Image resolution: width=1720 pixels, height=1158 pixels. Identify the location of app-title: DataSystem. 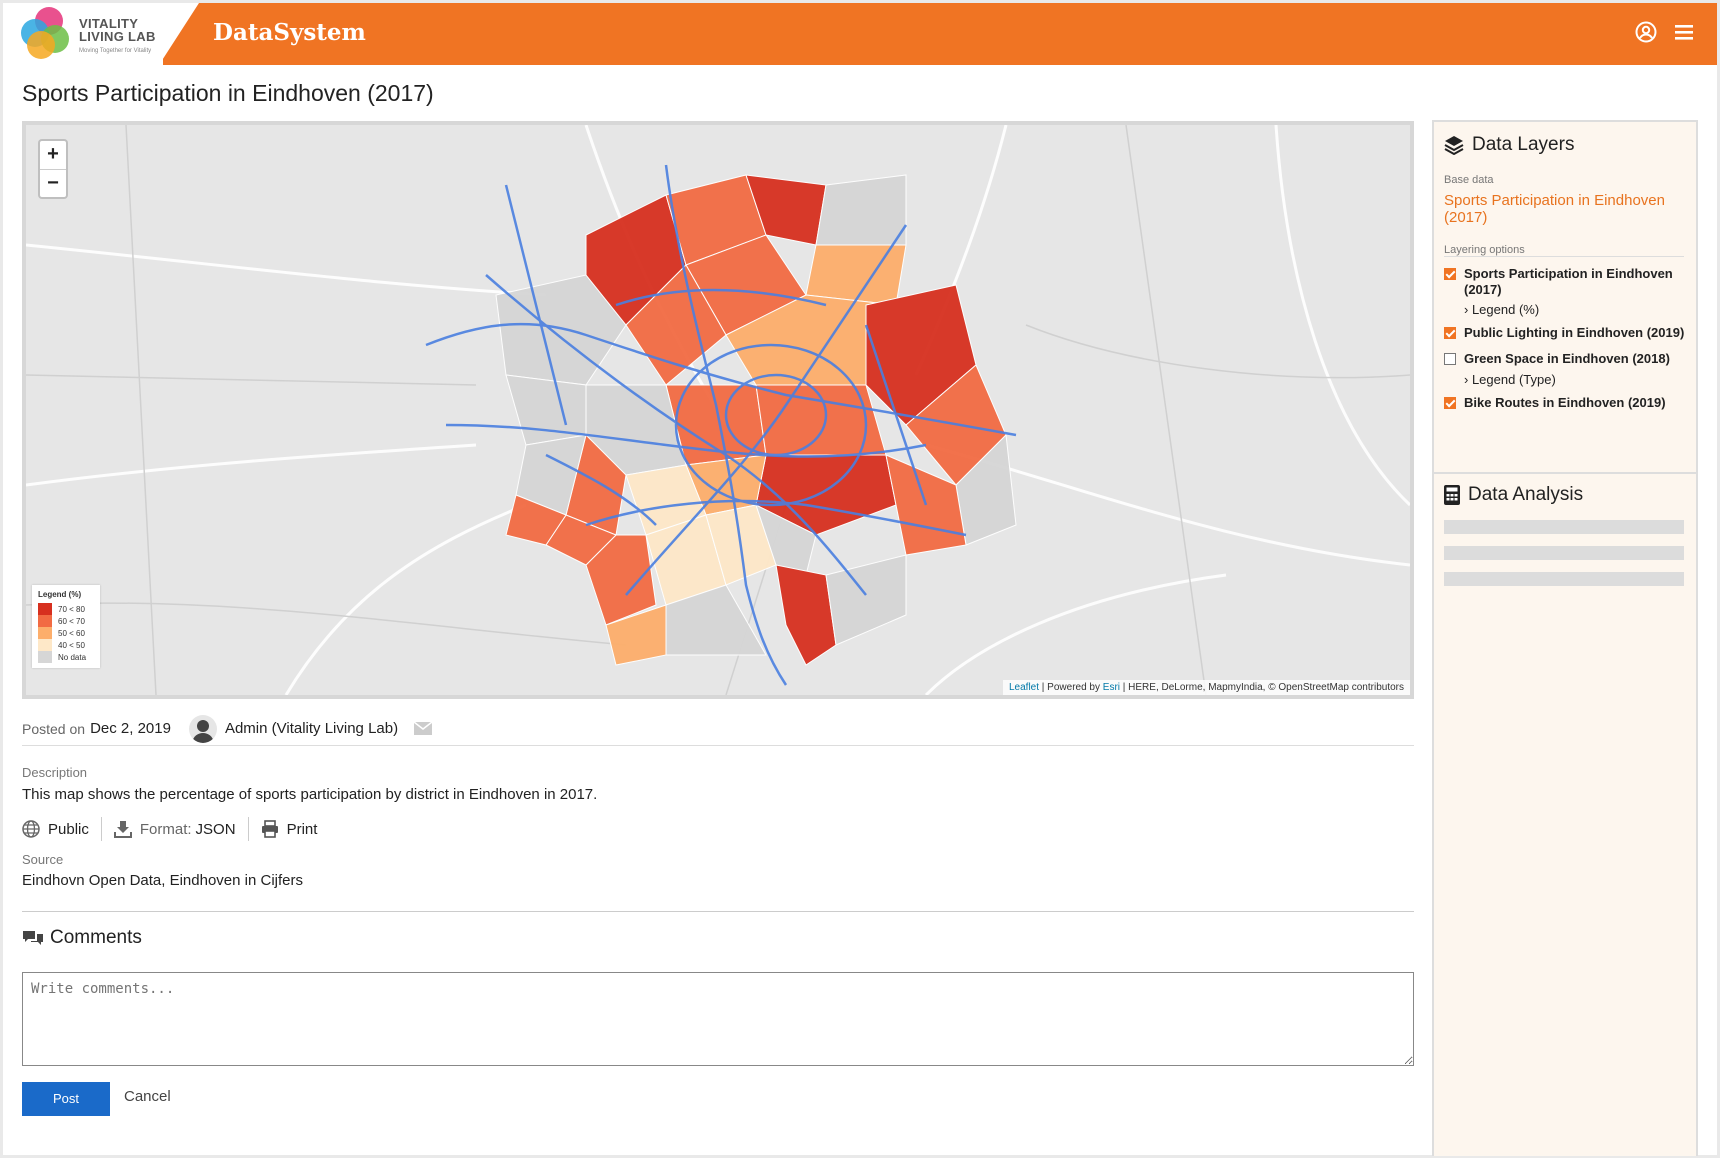
(289, 32).